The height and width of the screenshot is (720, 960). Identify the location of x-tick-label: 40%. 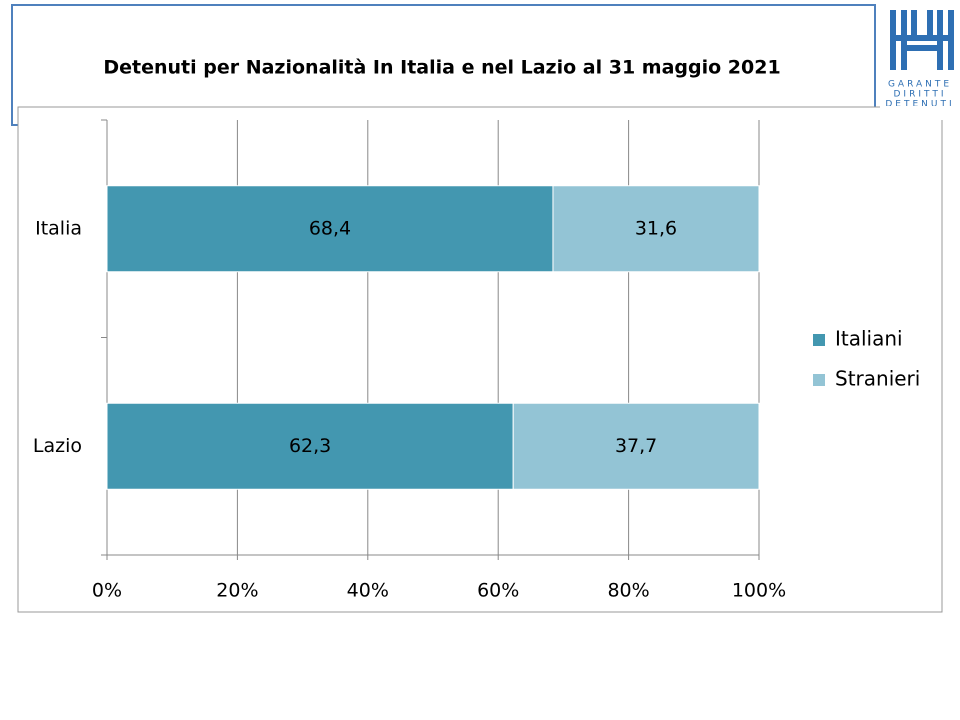
(368, 591).